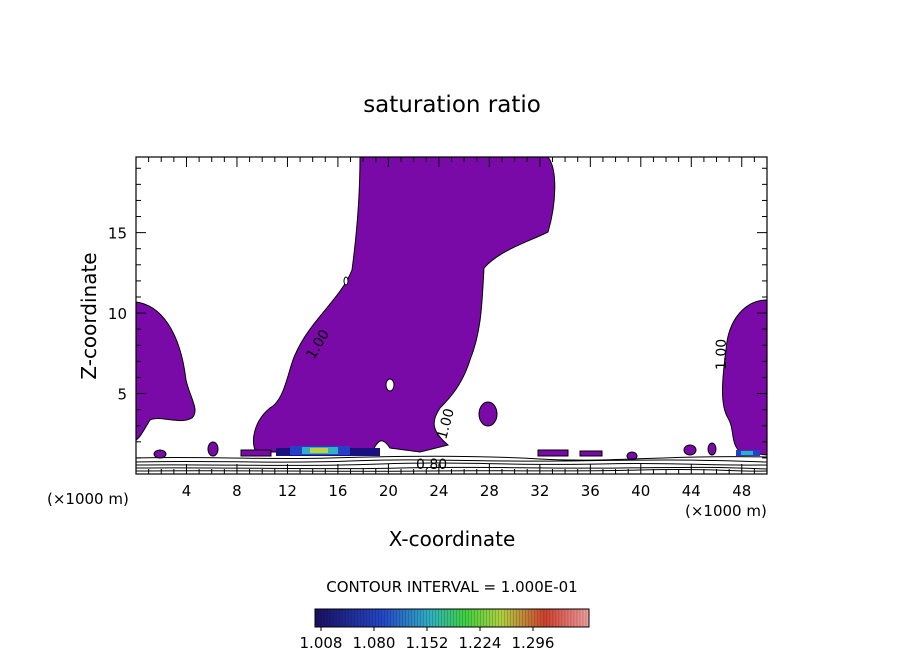 The width and height of the screenshot is (904, 654). What do you see at coordinates (452, 539) in the screenshot?
I see `x-axis-label: X-coordinate` at bounding box center [452, 539].